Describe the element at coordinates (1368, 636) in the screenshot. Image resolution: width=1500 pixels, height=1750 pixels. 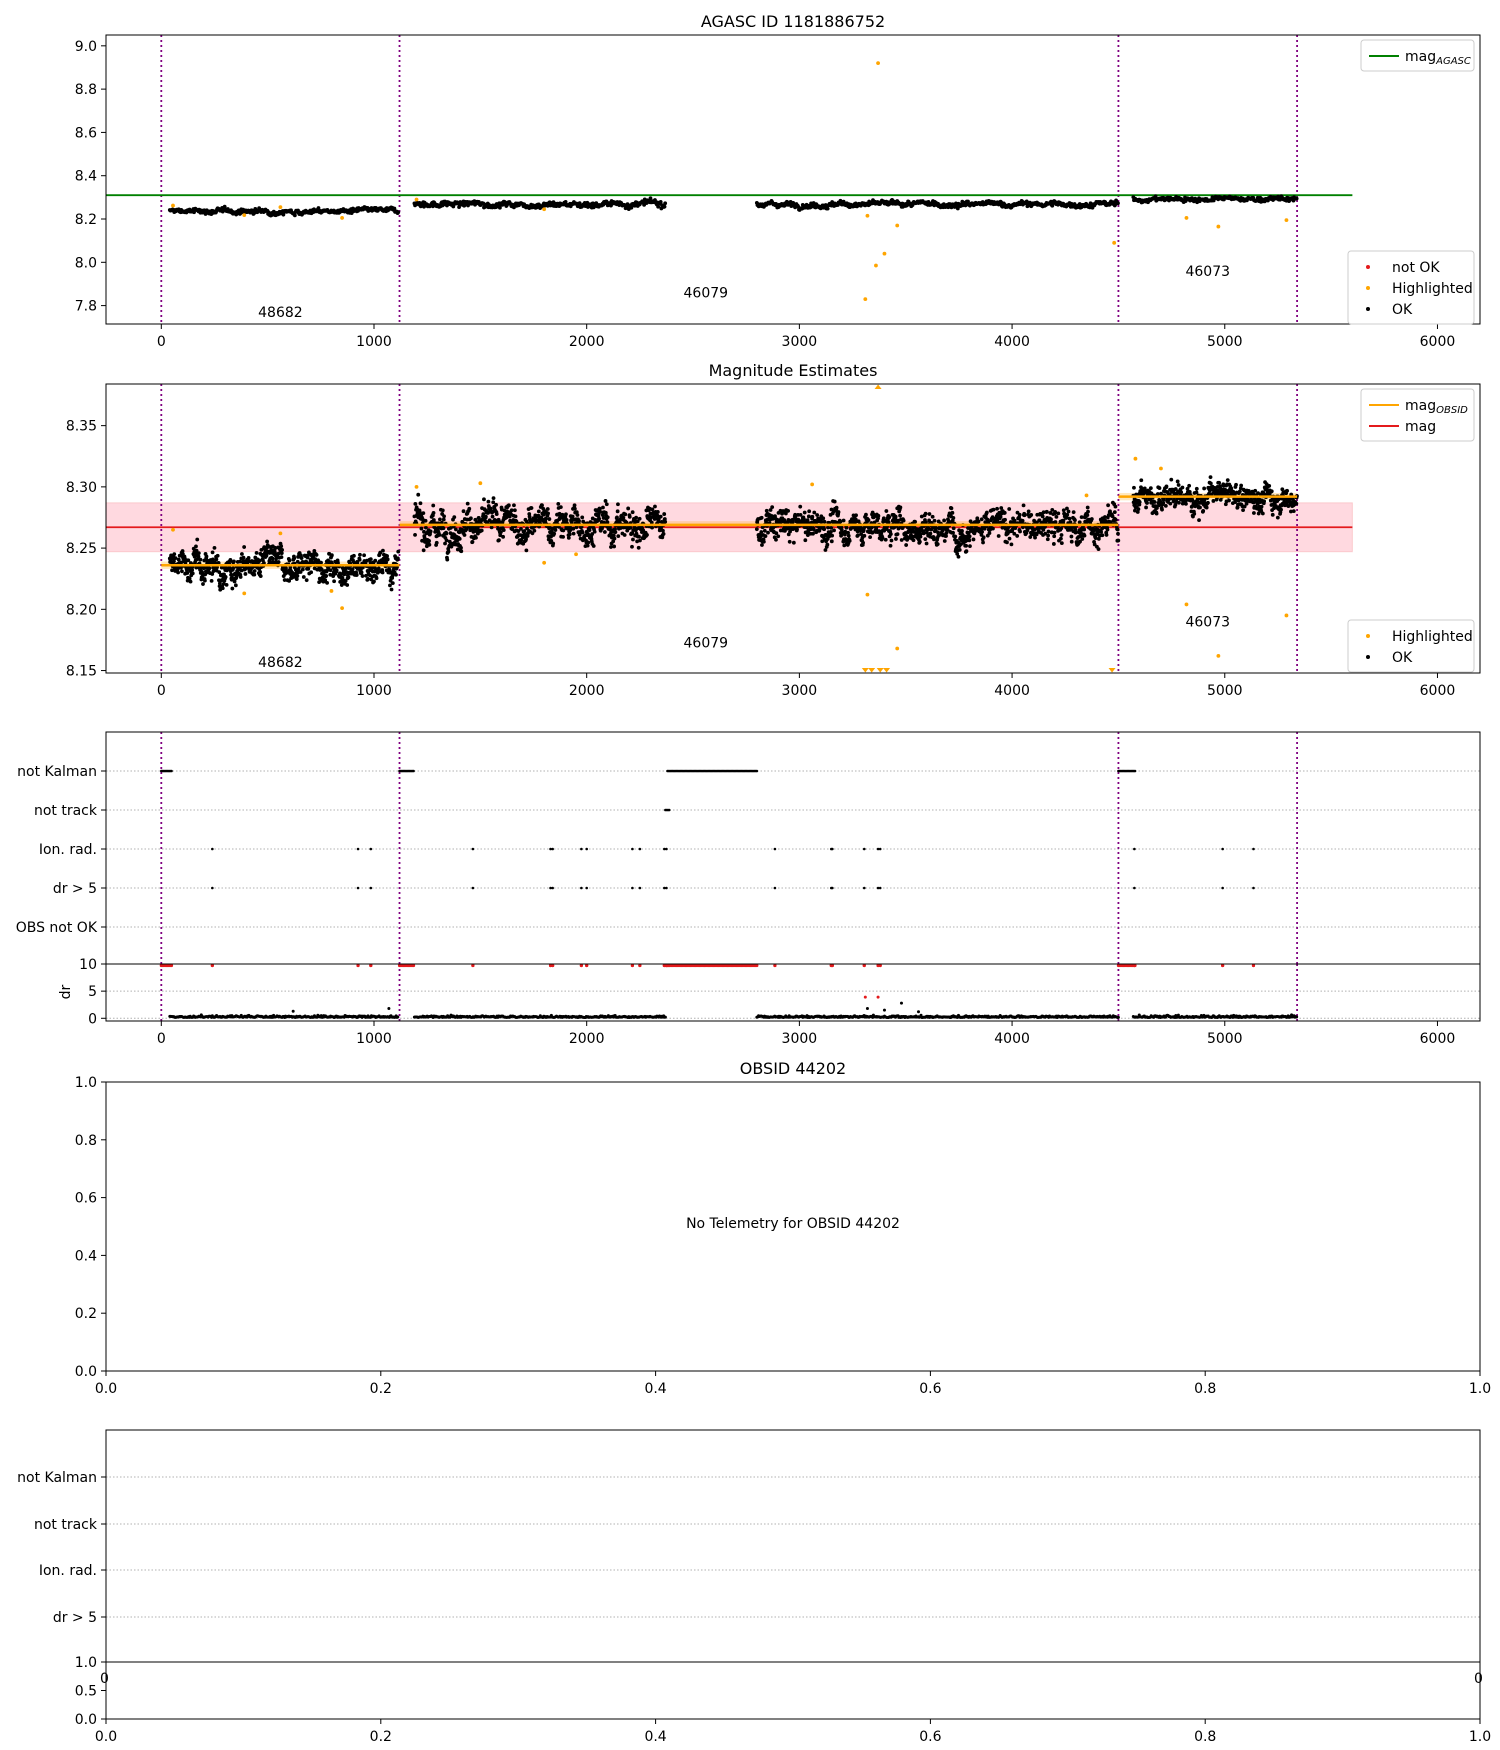
I see `legend-swatch-dot` at that location.